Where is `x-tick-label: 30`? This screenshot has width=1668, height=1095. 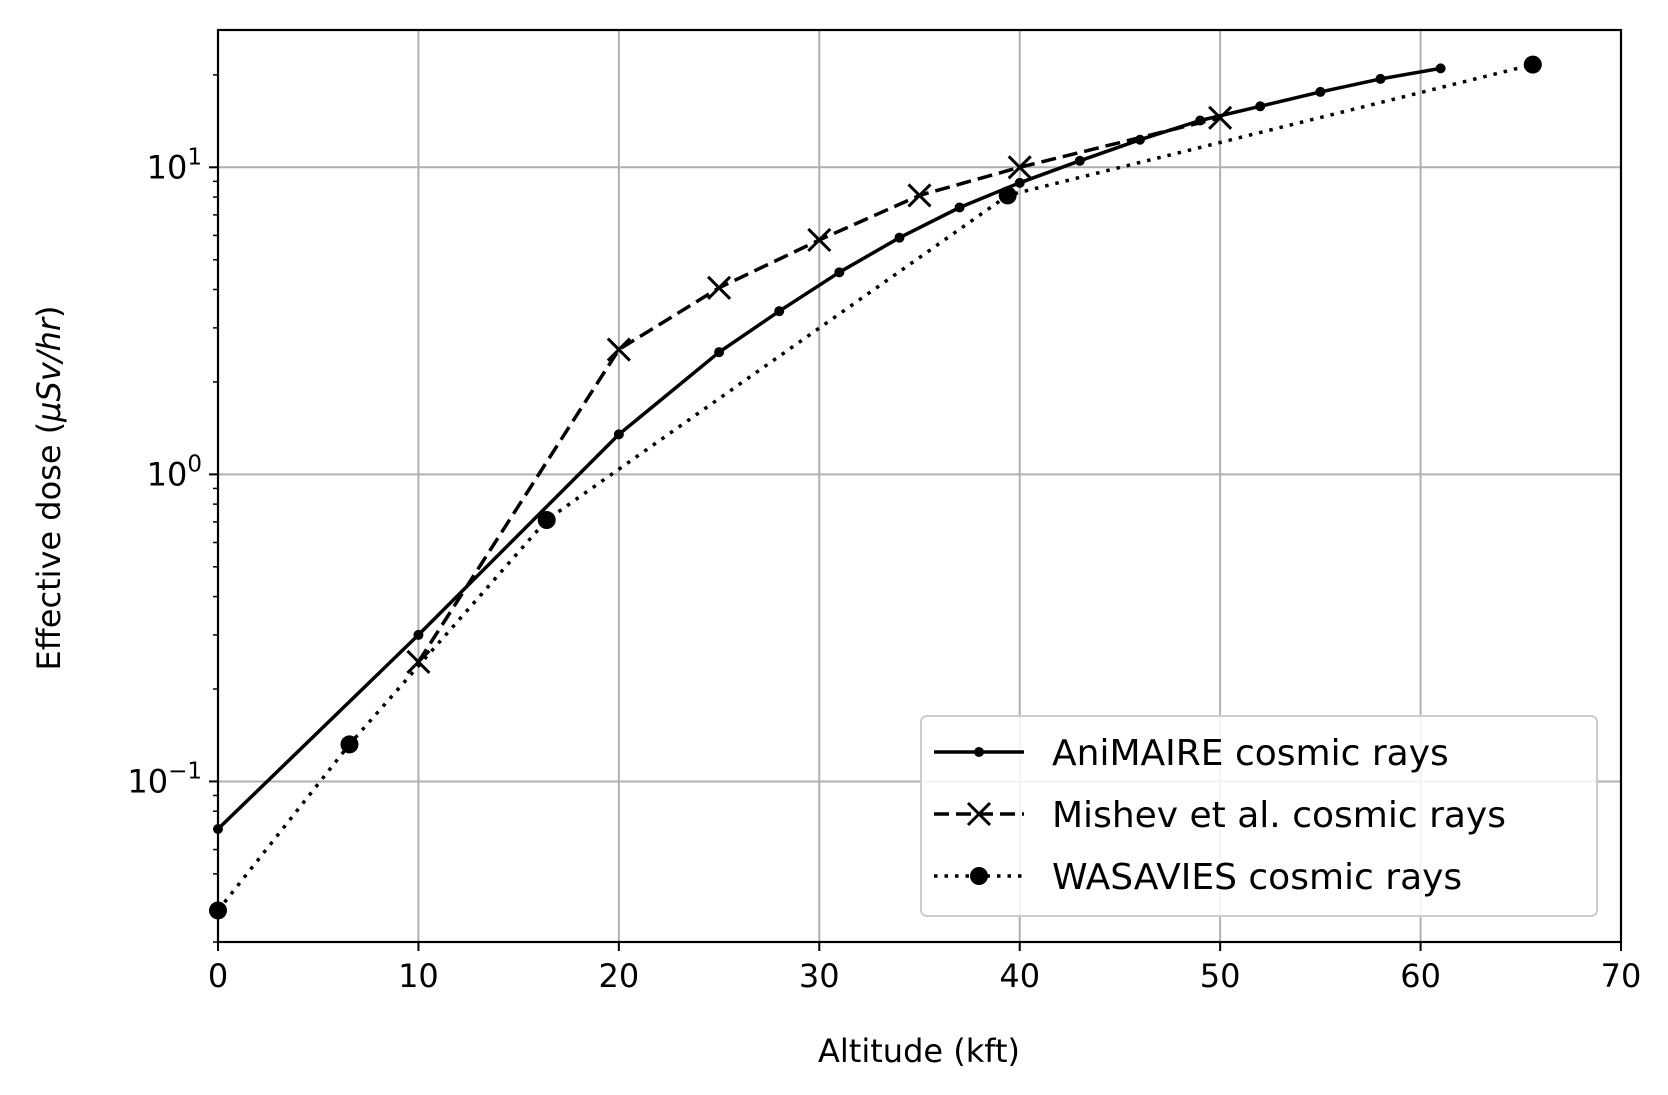 x-tick-label: 30 is located at coordinates (819, 976).